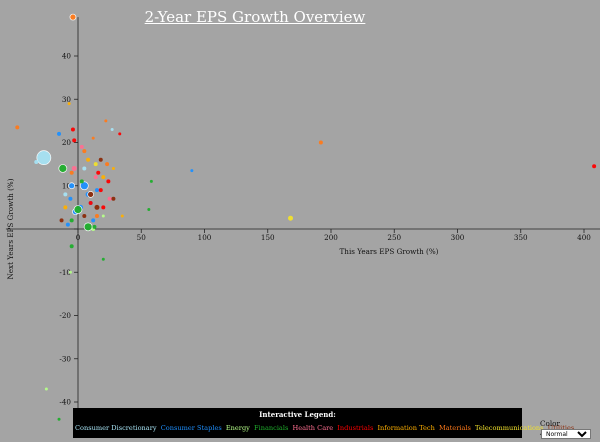  I want to click on x-tick-label: 150, so click(268, 237).